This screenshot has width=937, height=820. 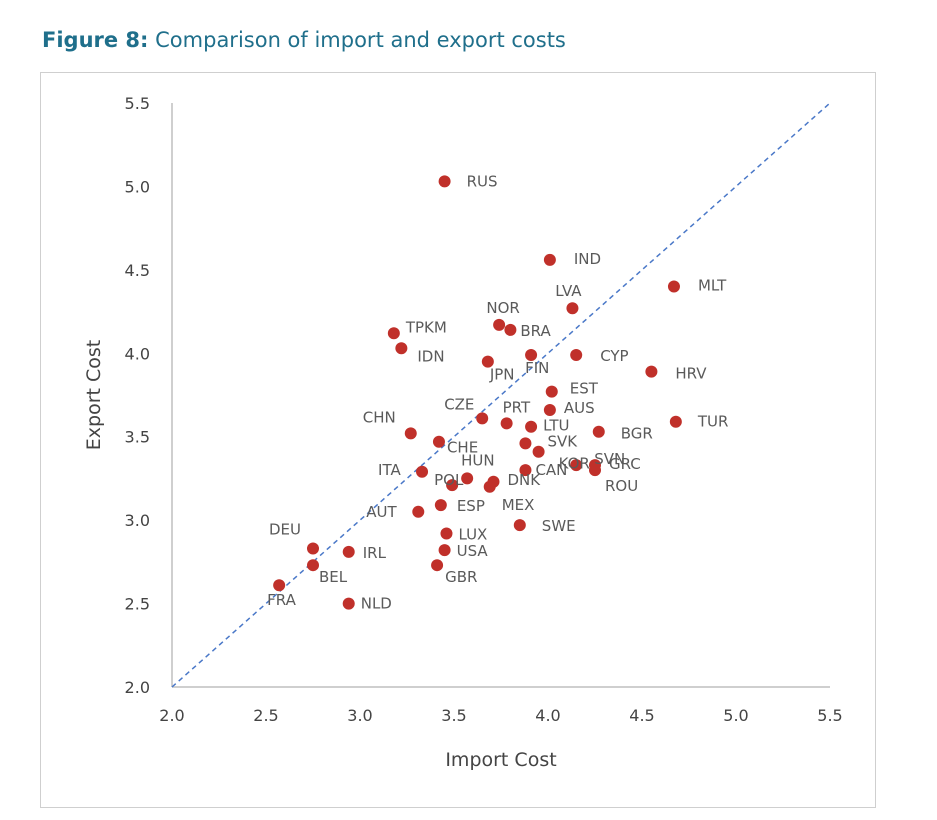 I want to click on point-label-pol: POL, so click(x=449, y=480).